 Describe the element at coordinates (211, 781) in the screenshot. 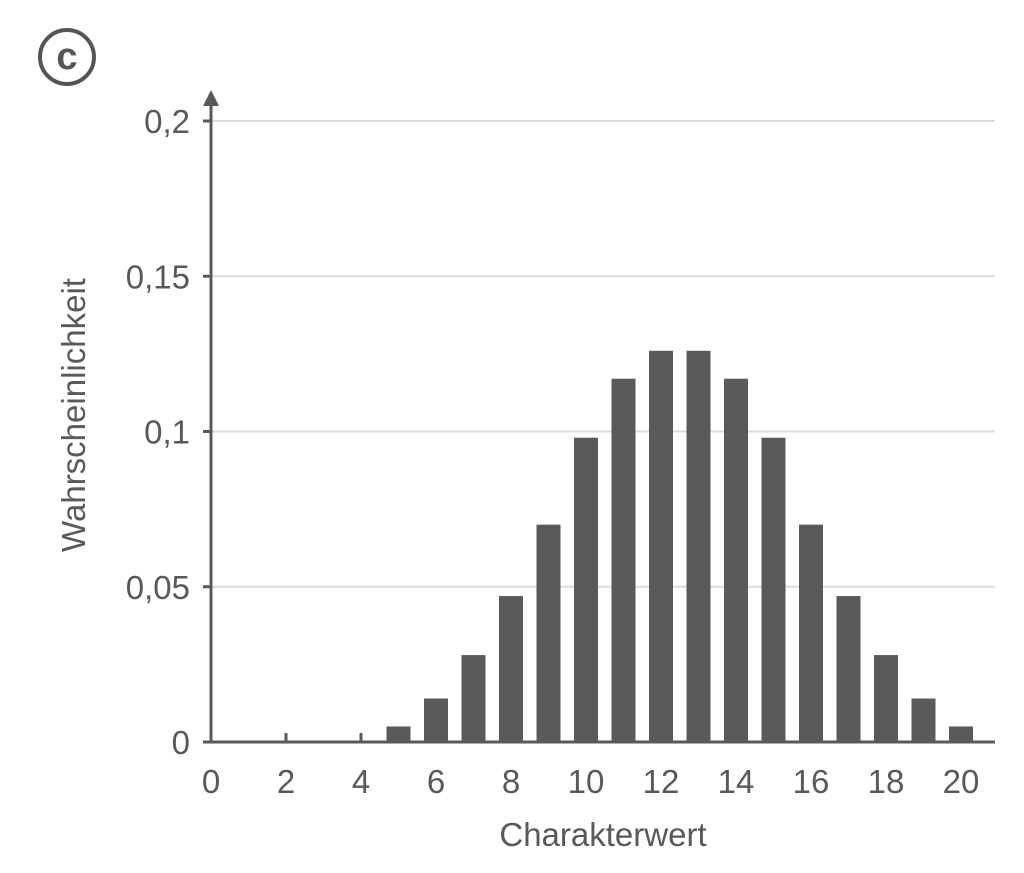

I see `x-tick-label: 0` at that location.